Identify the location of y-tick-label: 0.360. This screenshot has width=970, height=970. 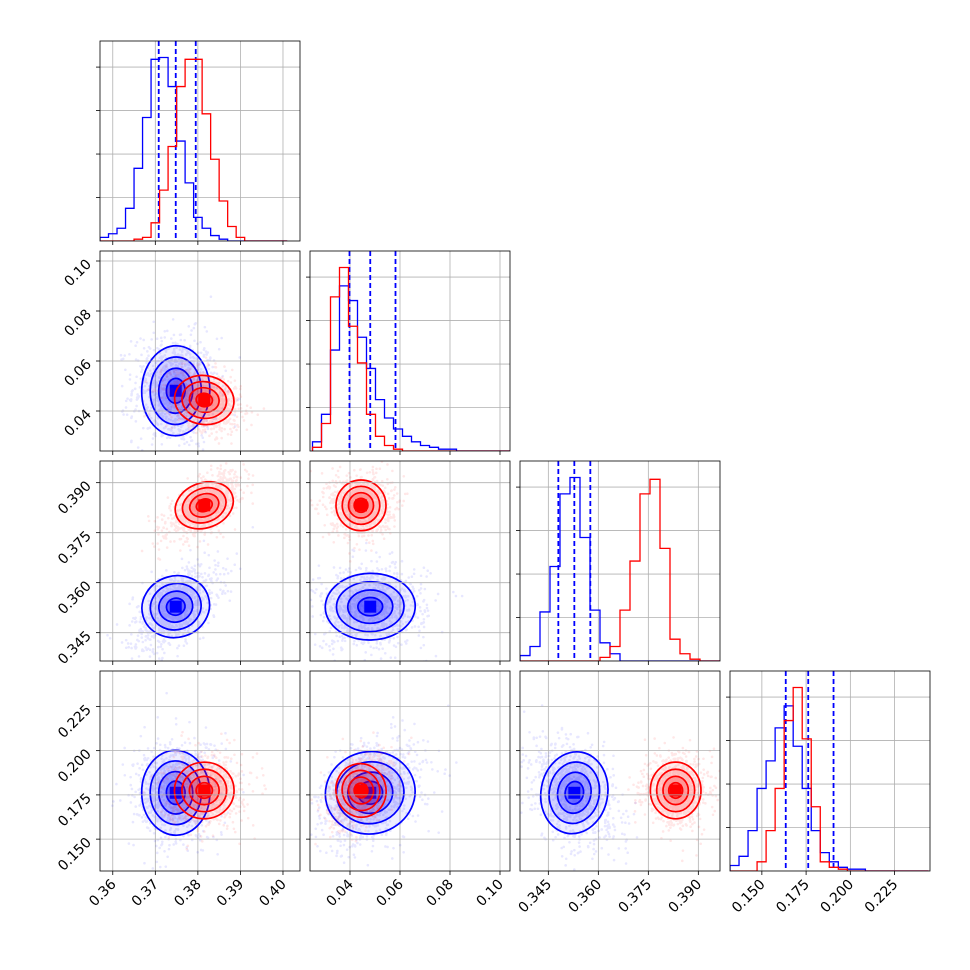
(75, 598).